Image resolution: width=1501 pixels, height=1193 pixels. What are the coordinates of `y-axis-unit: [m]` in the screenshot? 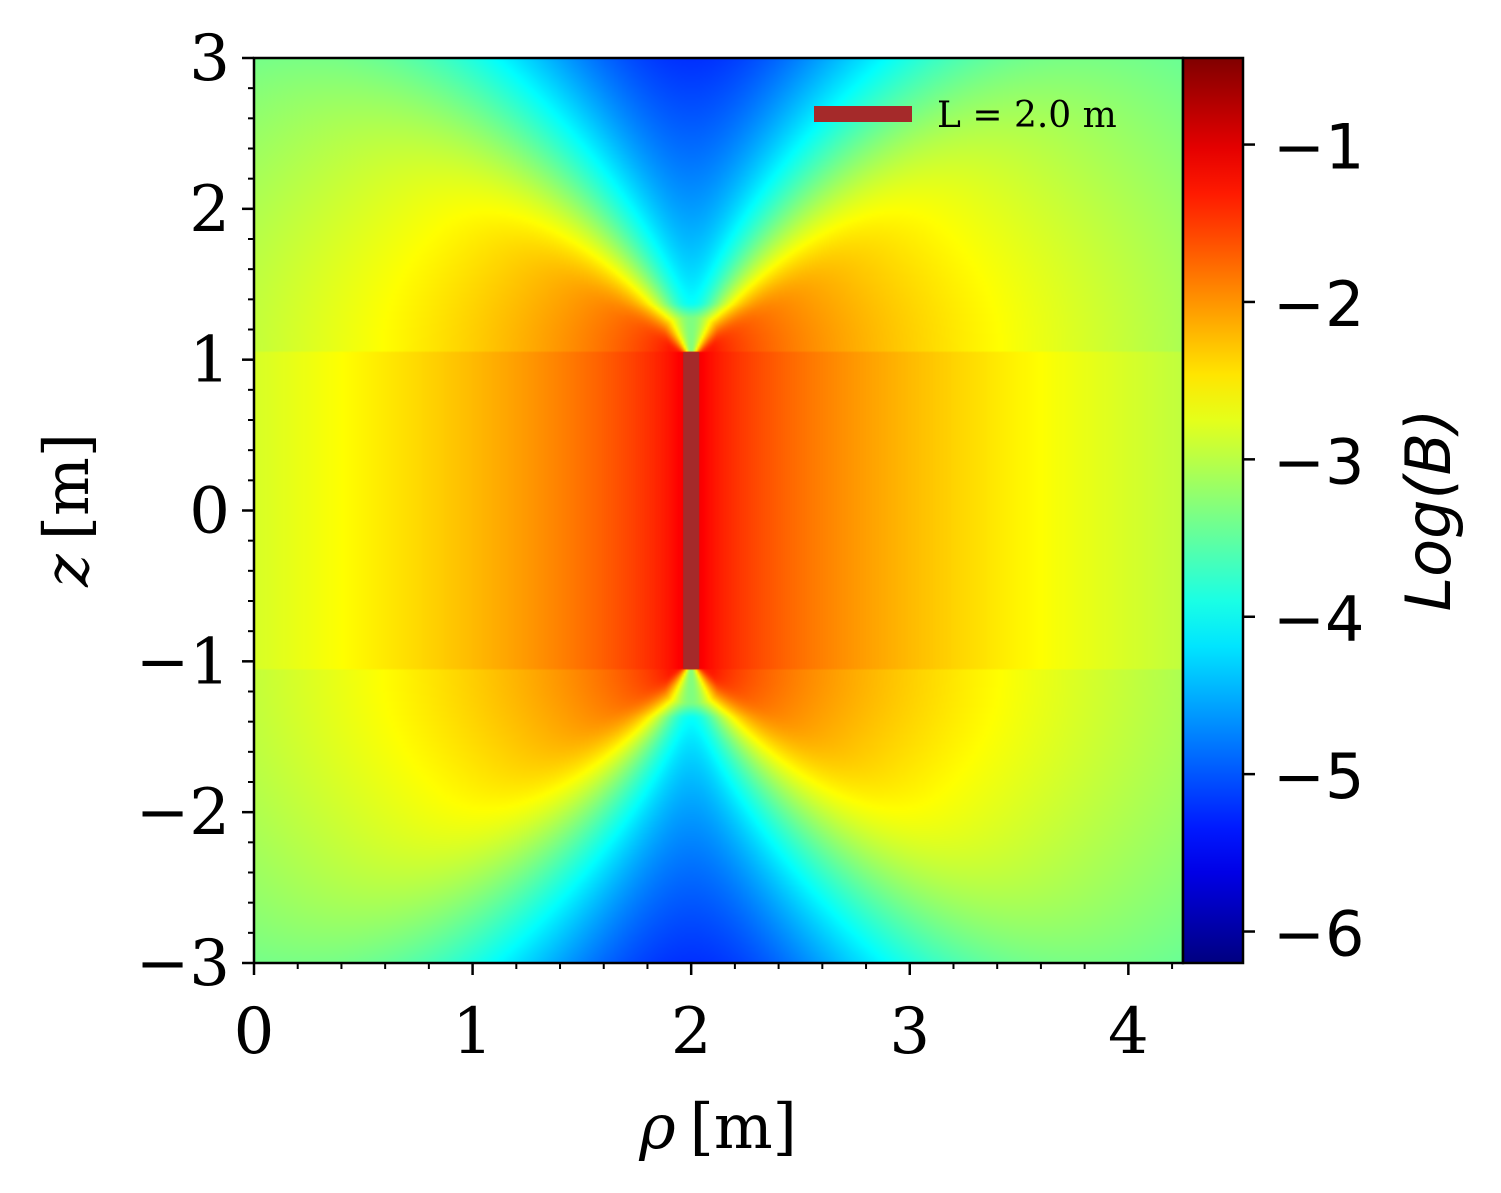 It's located at (66, 486).